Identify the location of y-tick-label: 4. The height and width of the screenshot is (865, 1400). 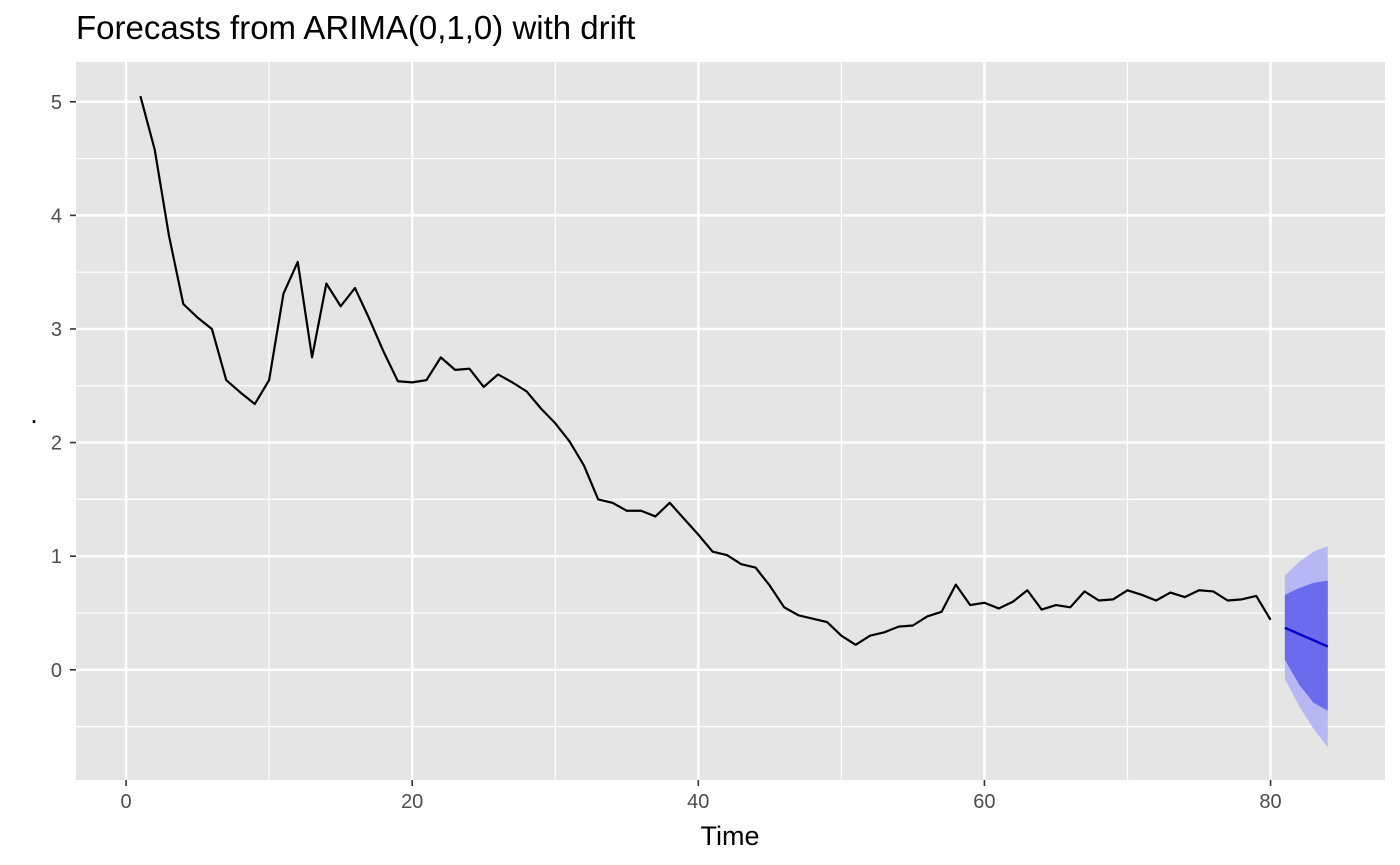
(56, 216).